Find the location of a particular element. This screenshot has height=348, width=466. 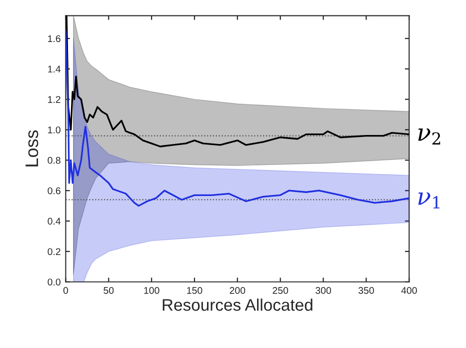

x-tick-label: 400 is located at coordinates (409, 290).